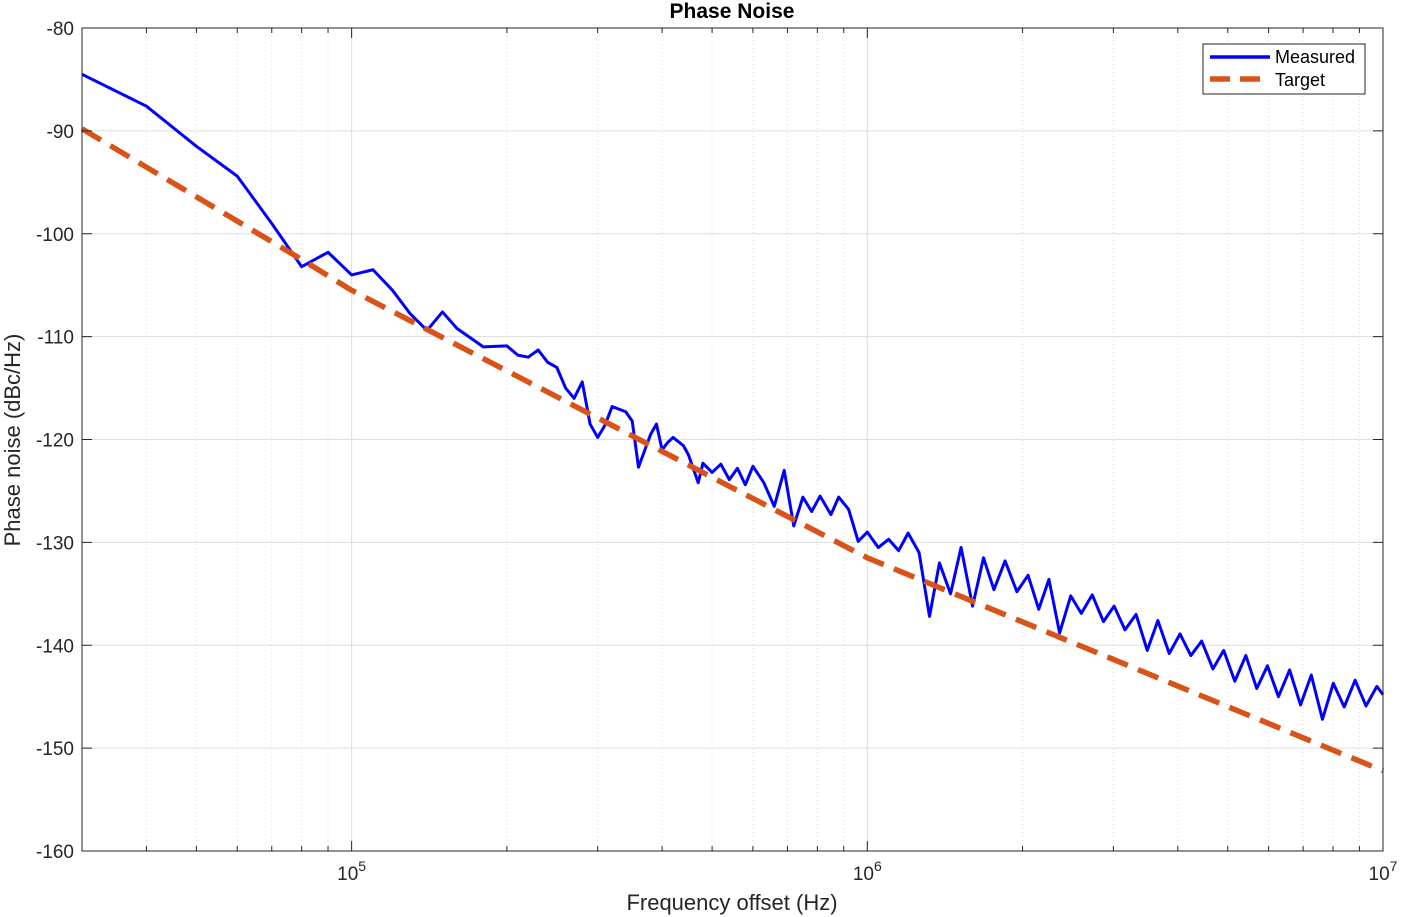 The height and width of the screenshot is (917, 1401). Describe the element at coordinates (55, 749) in the screenshot. I see `y-tick-label: -150` at that location.